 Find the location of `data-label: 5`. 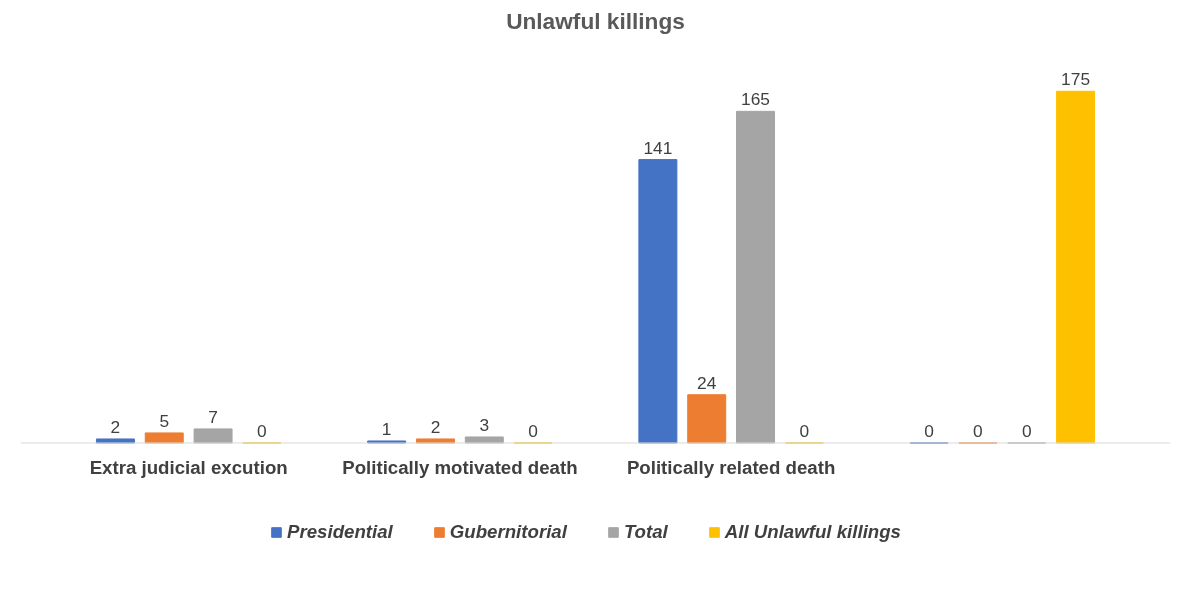

data-label: 5 is located at coordinates (164, 420).